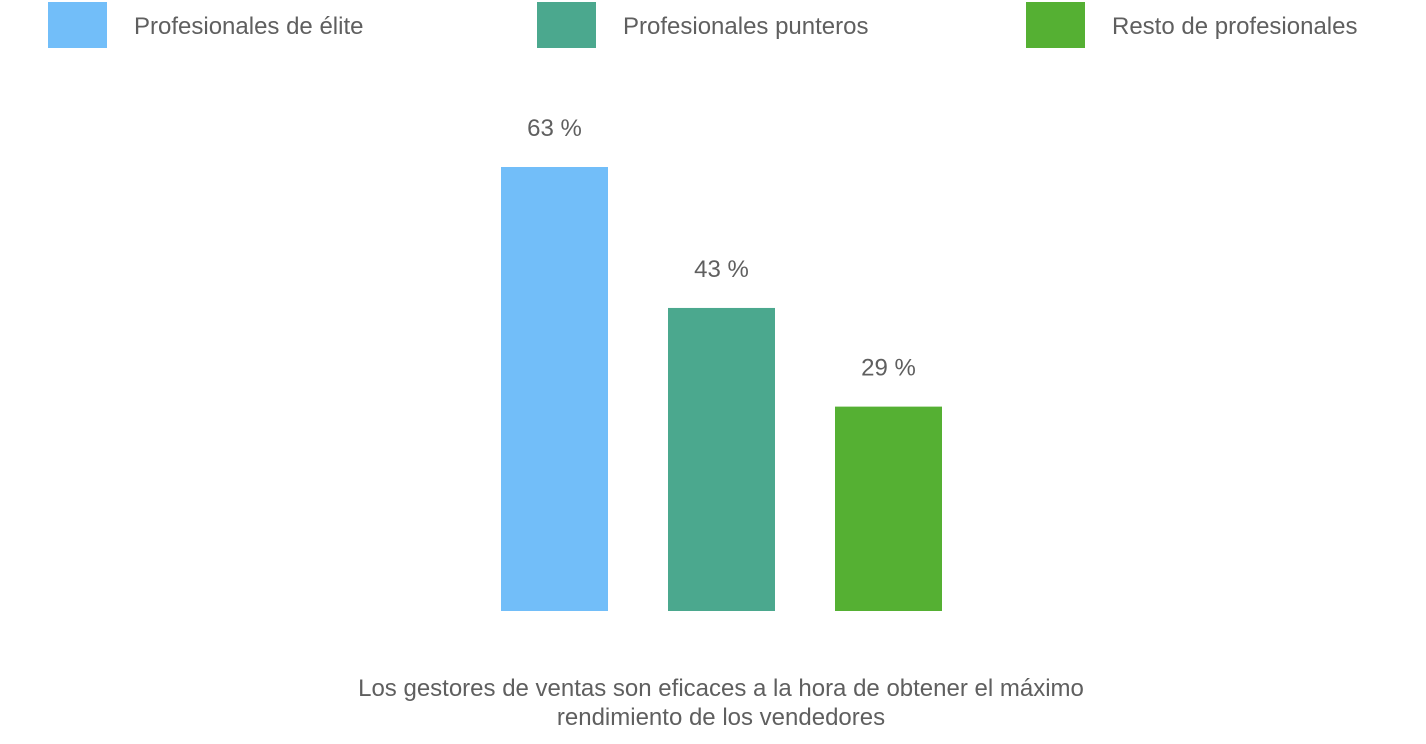 The width and height of the screenshot is (1426, 744). What do you see at coordinates (1055, 25) in the screenshot?
I see `legend-swatch-resto-de-profesionales` at bounding box center [1055, 25].